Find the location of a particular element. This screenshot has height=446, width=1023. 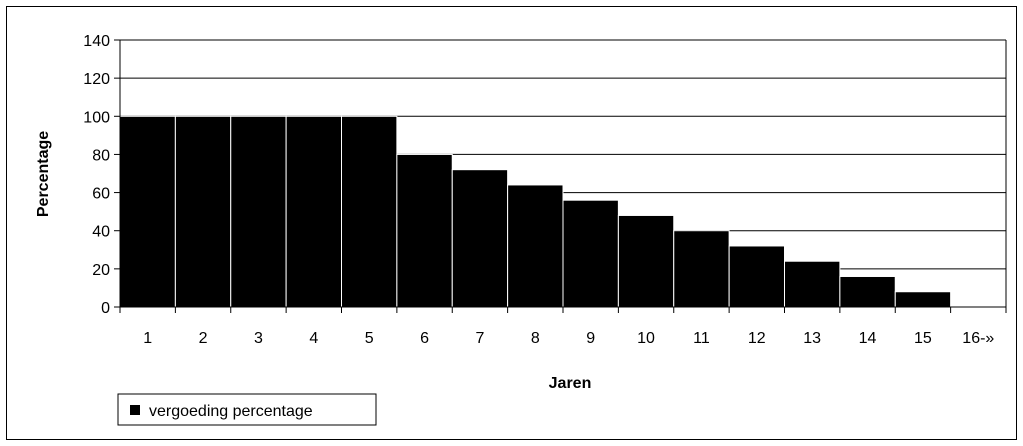

y-tick-label-20: 20 is located at coordinates (101, 270).